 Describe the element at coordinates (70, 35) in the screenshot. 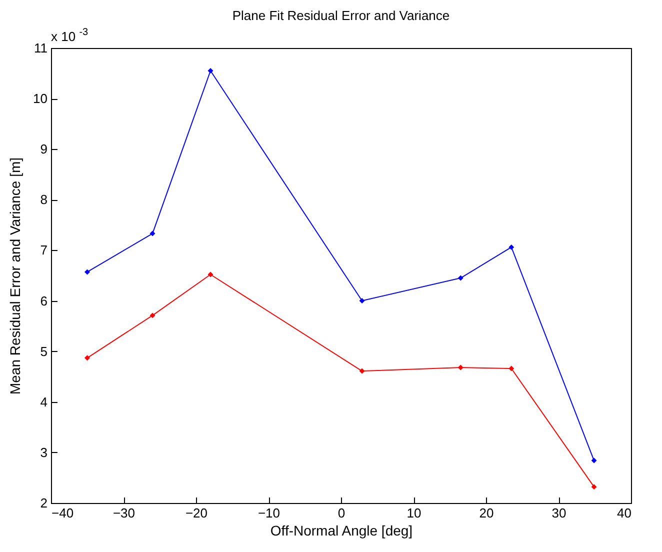

I see `text: x 10-3` at that location.